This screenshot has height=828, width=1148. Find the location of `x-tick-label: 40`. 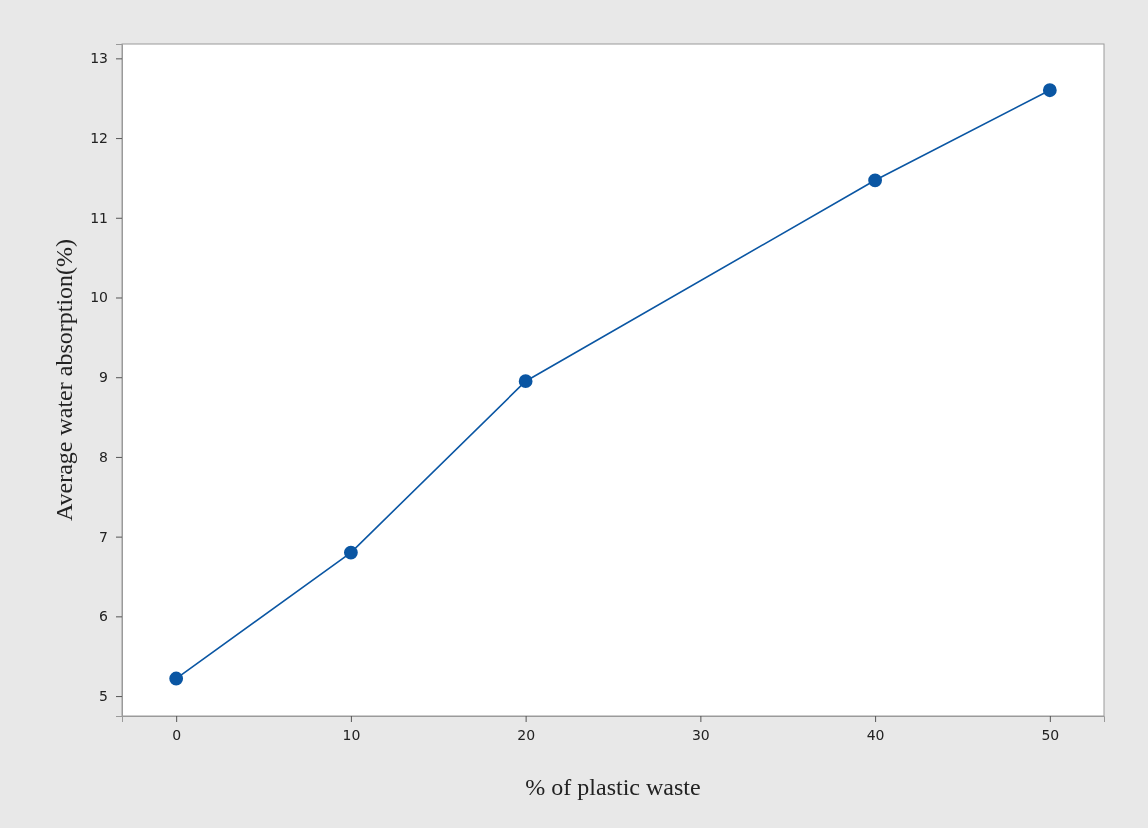

x-tick-label: 40 is located at coordinates (875, 734).